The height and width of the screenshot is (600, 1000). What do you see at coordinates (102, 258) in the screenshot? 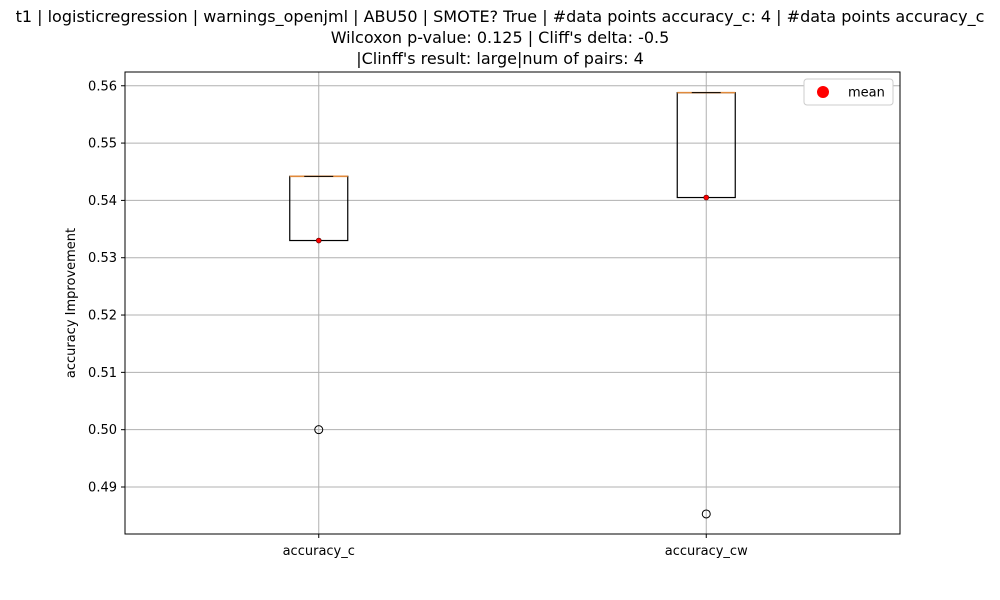
I see `y-tick-label: 0.53` at bounding box center [102, 258].